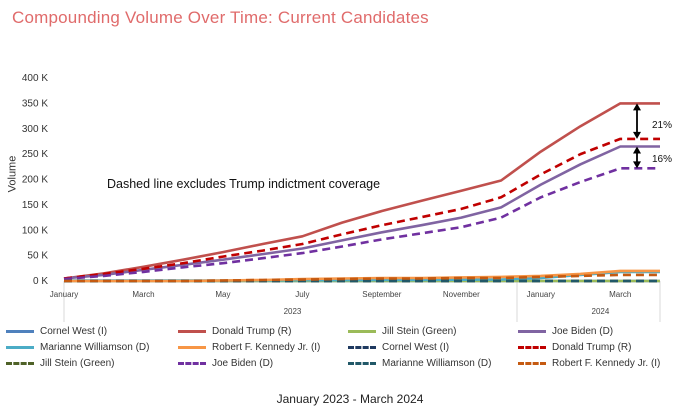 The width and height of the screenshot is (700, 410). I want to click on x-year-label: 2024, so click(601, 311).